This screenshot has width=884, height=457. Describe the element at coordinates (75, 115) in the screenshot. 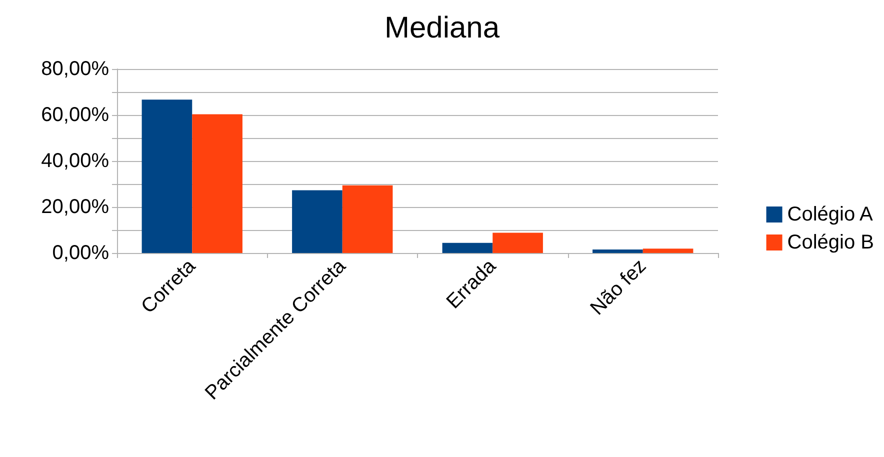

I see `y-tick-label: 60,00%` at that location.